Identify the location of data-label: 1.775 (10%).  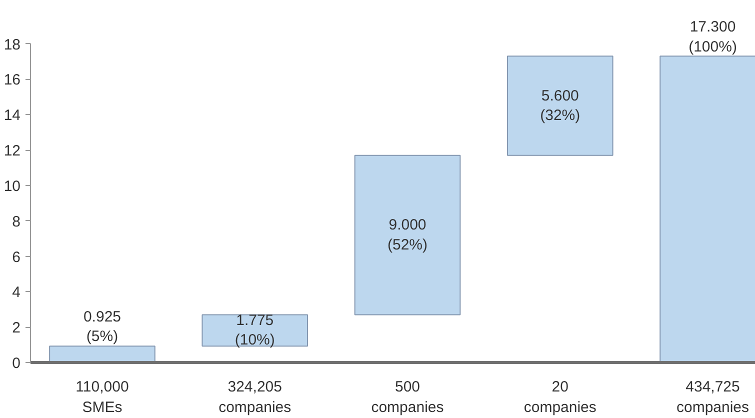
(254, 330).